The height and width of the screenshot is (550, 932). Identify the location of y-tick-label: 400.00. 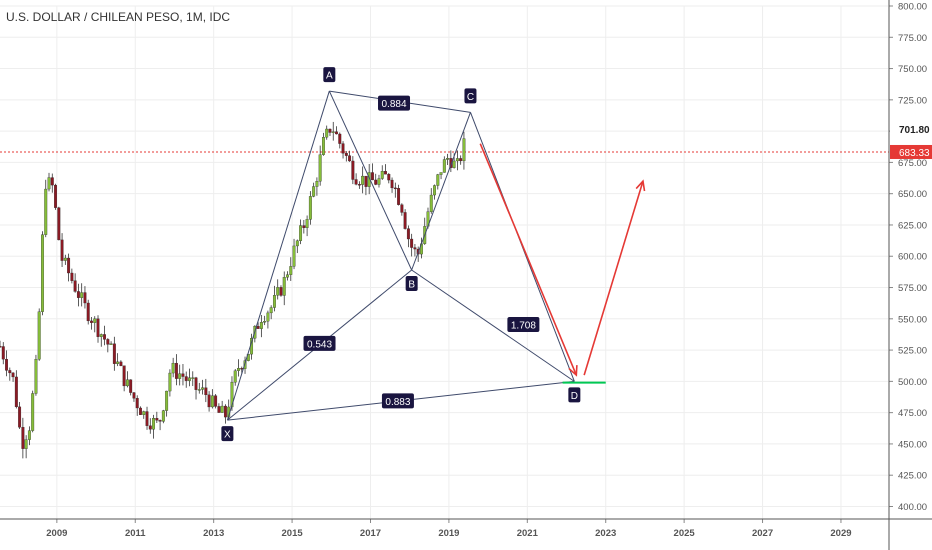
(912, 507).